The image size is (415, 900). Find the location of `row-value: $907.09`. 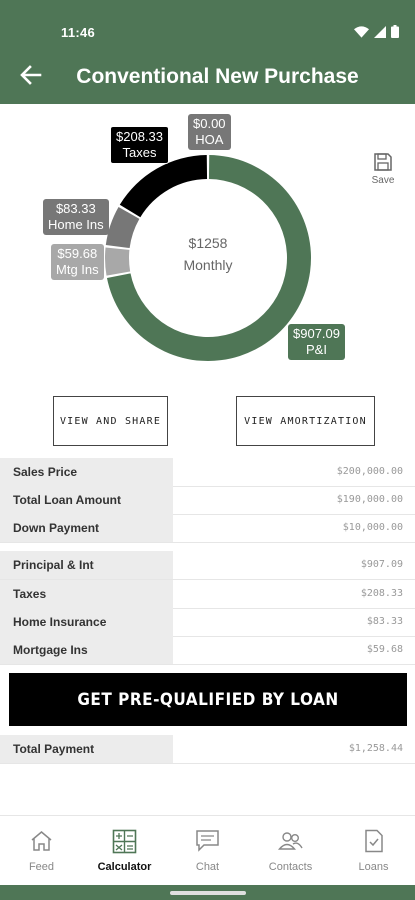

row-value: $907.09 is located at coordinates (381, 564).